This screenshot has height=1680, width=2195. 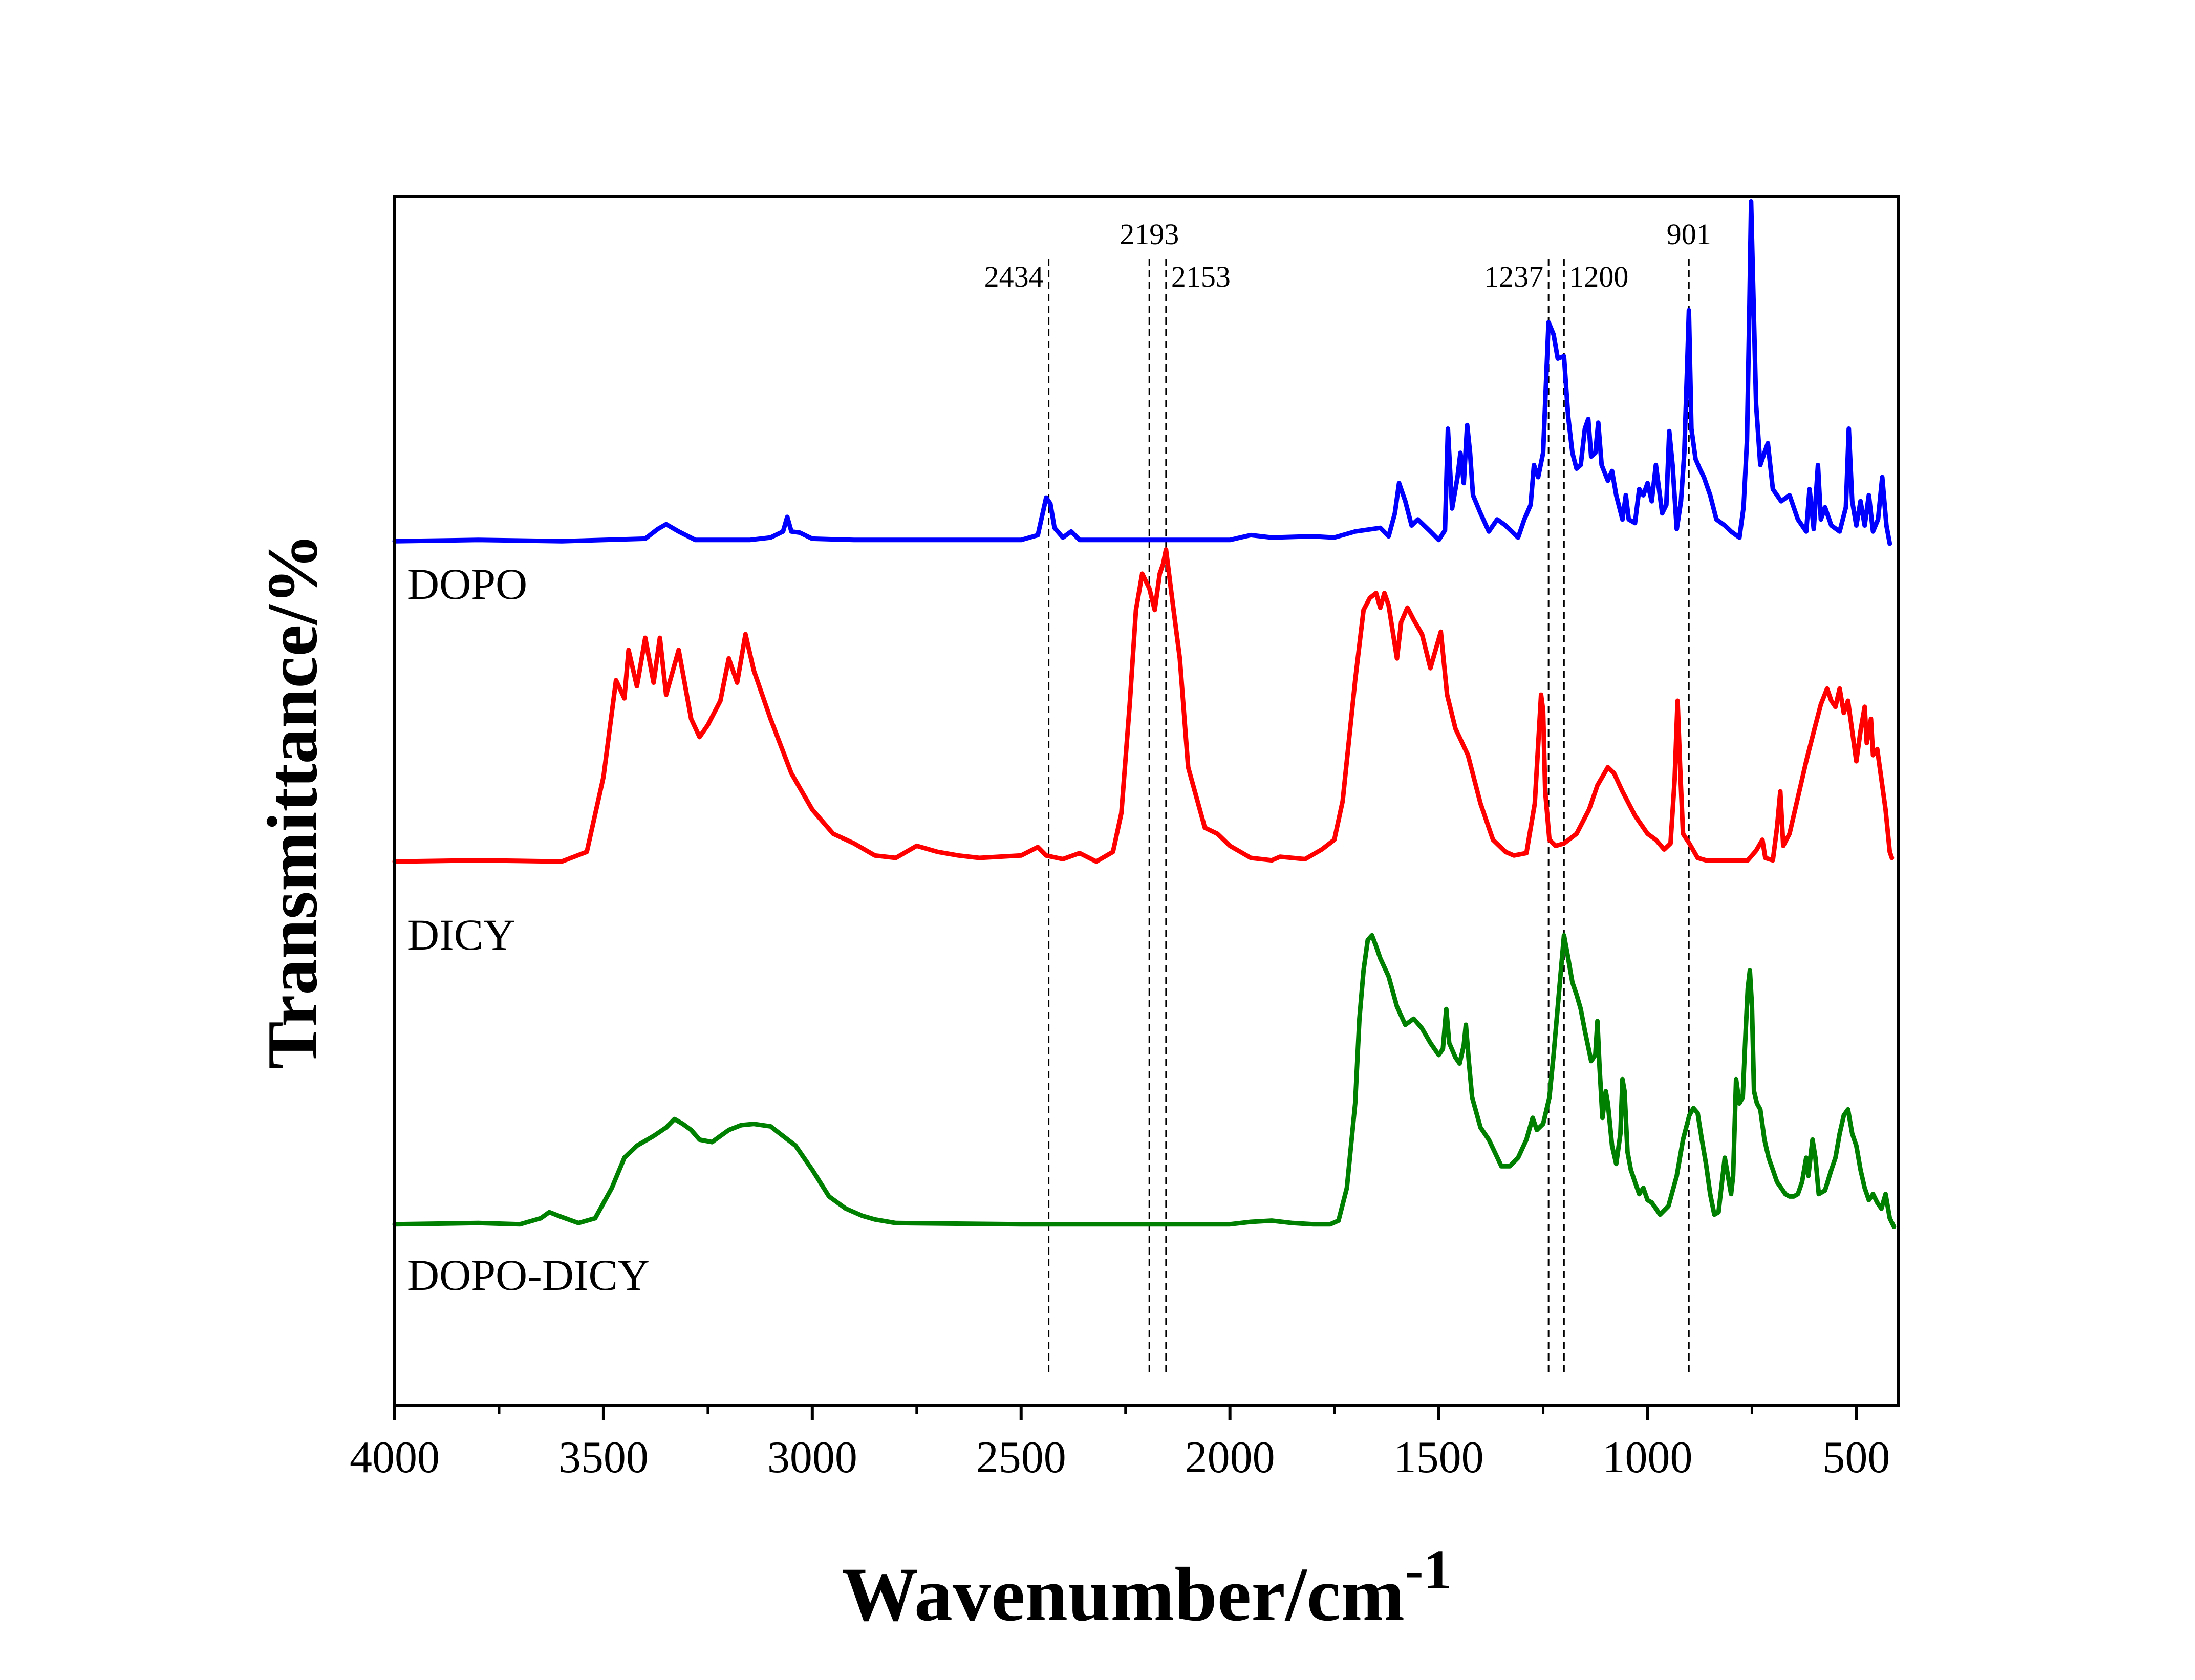 I want to click on annotation-label-1237: 1237, so click(x=1513, y=276).